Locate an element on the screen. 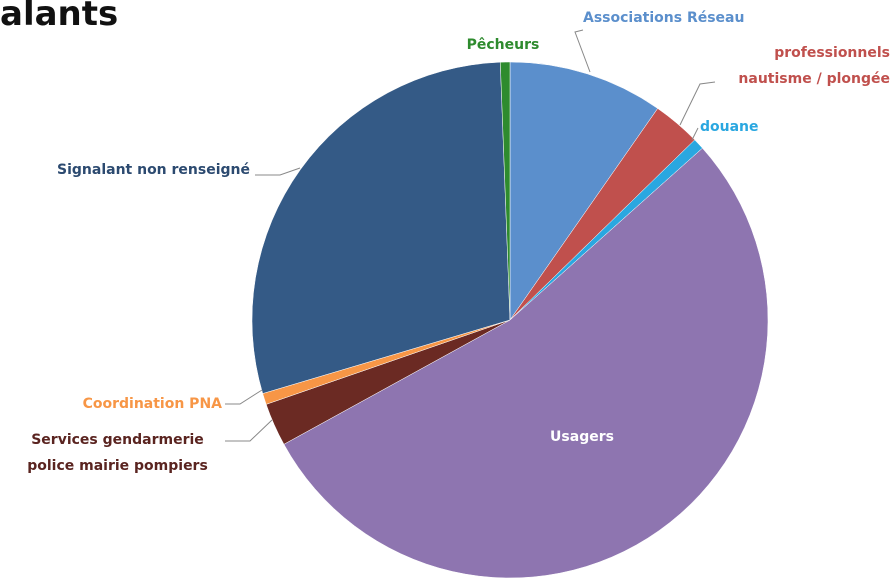 The image size is (893, 580). slice-label: Usagers is located at coordinates (582, 437).